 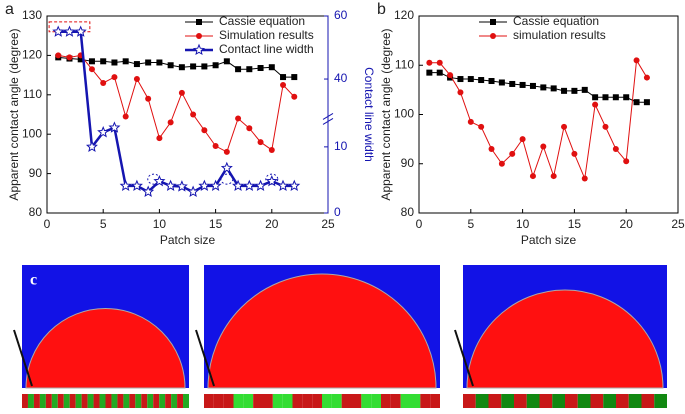 What do you see at coordinates (266, 49) in the screenshot?
I see `legend-label: Contact line width` at bounding box center [266, 49].